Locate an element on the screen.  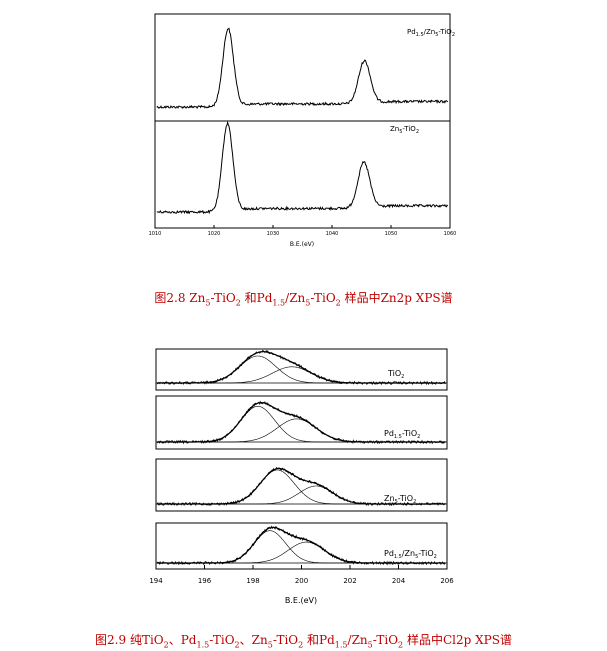
cl2p-panel2-label: Pd1.5-TiO2 is located at coordinates (402, 434).